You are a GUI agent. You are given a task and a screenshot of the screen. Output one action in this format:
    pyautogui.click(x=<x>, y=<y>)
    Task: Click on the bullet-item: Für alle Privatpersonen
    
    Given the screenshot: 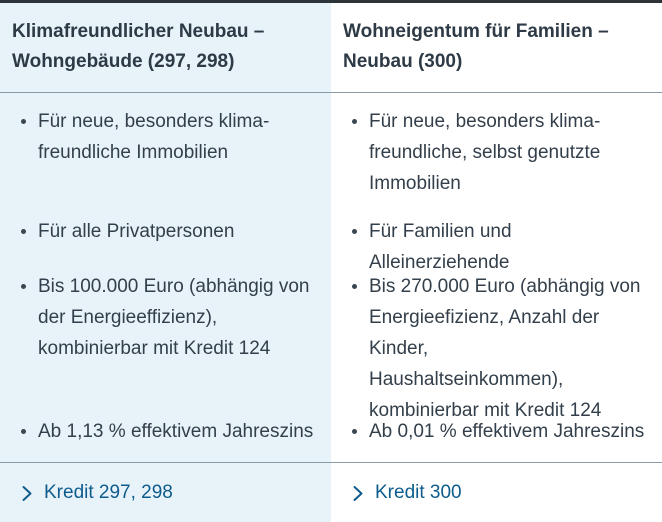 What is the action you would take?
    pyautogui.click(x=163, y=231)
    